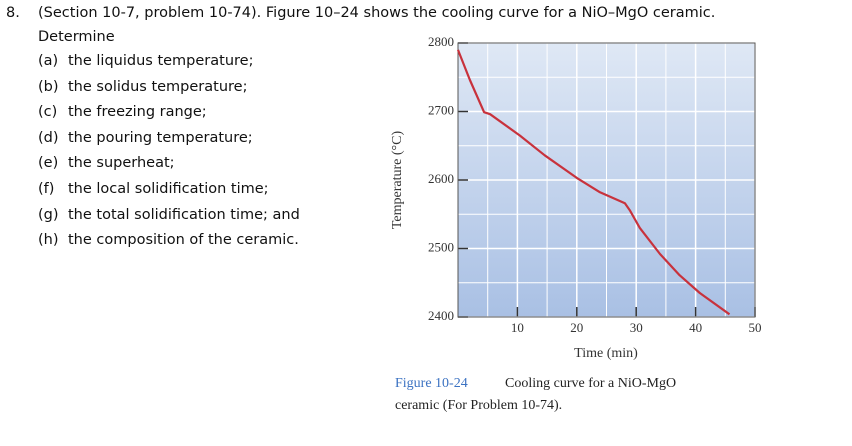 This screenshot has height=446, width=852. What do you see at coordinates (636, 327) in the screenshot?
I see `x-tick-label: 30` at bounding box center [636, 327].